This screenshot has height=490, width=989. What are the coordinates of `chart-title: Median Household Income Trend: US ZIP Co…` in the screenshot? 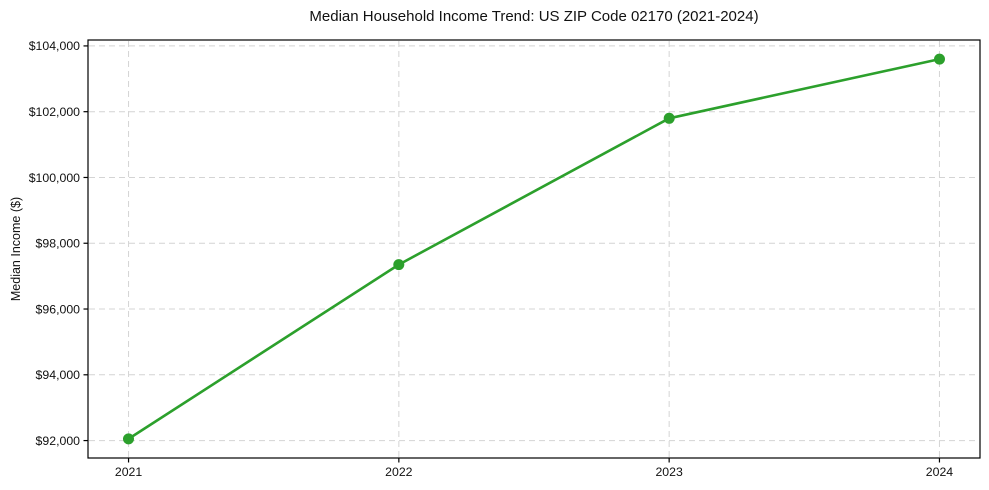 It's located at (534, 16).